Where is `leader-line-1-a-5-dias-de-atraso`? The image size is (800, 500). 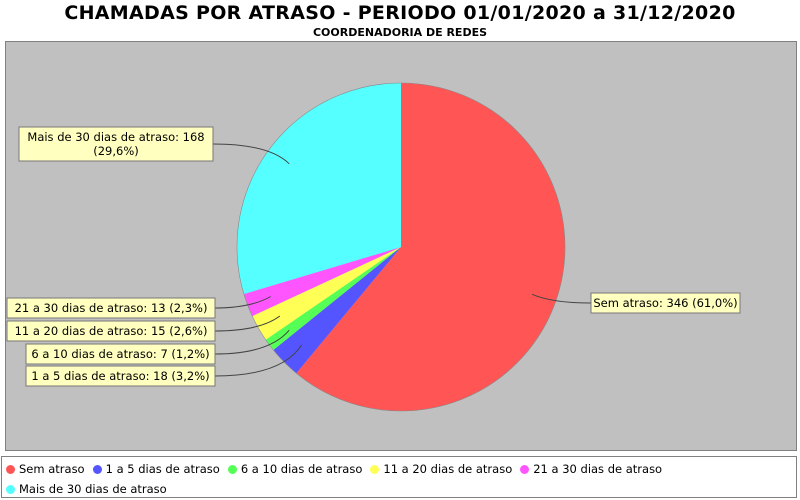 leader-line-1-a-5-dias-de-atraso is located at coordinates (258, 360).